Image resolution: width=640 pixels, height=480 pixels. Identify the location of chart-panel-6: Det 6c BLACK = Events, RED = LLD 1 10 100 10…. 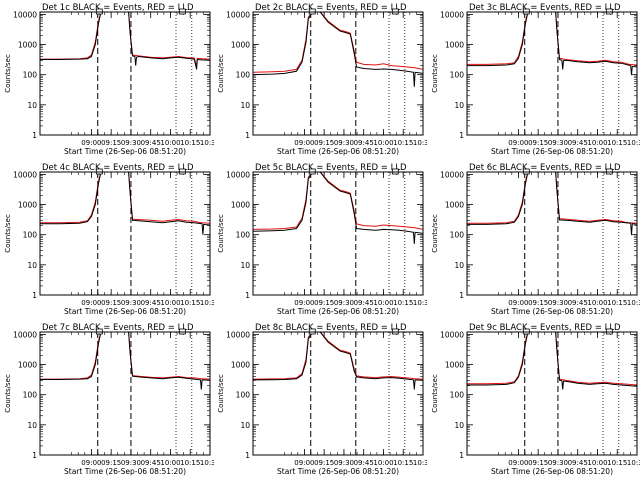
(535, 239).